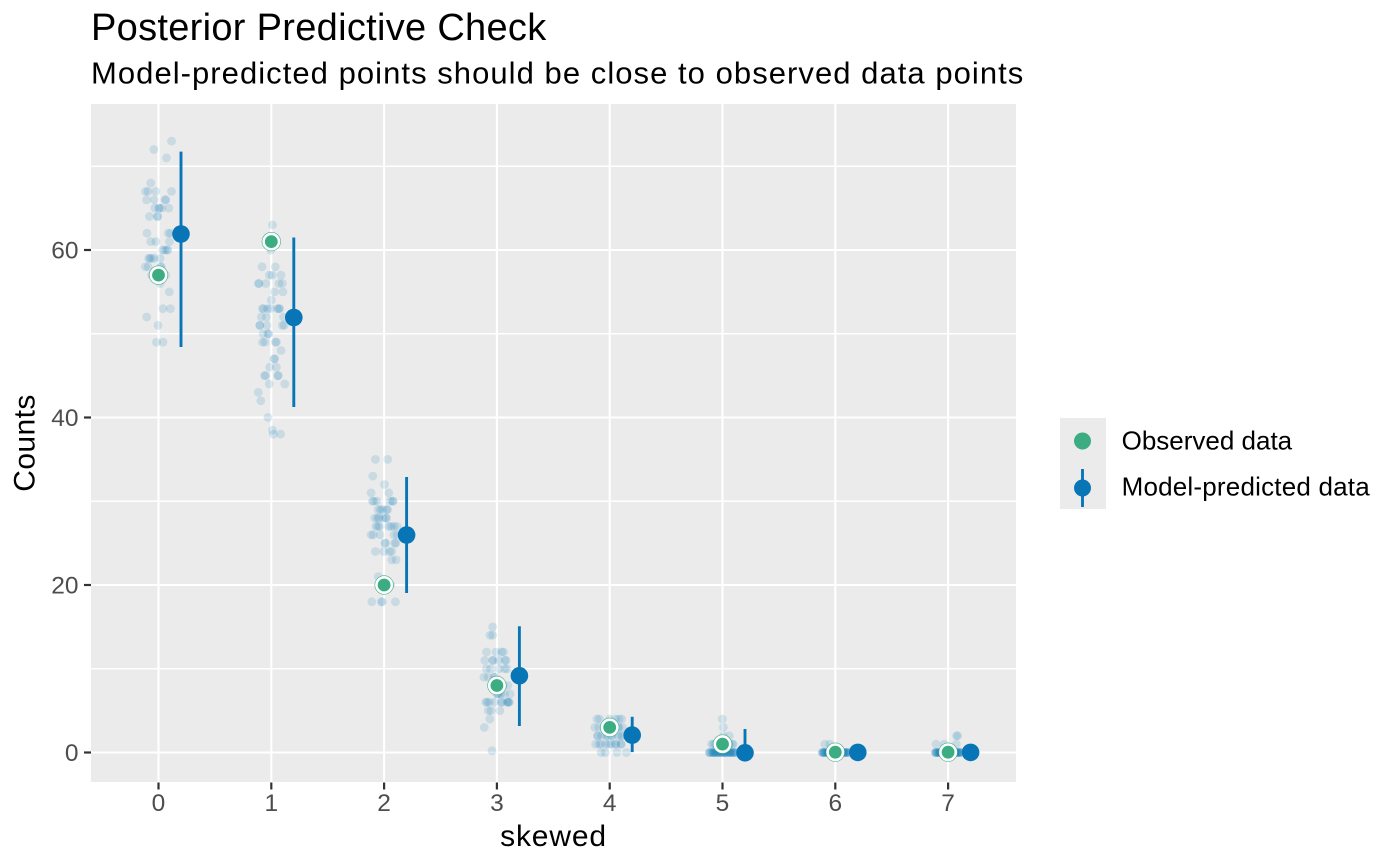  Describe the element at coordinates (384, 803) in the screenshot. I see `svg-text: 2` at that location.